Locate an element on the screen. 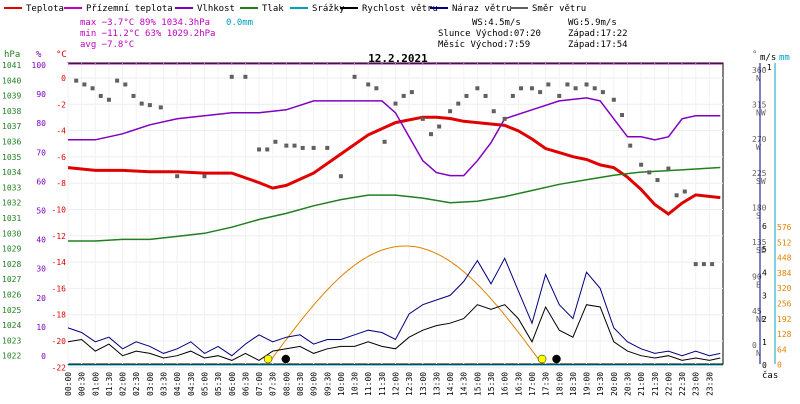 This screenshot has height=404, width=800. humidity-tick-label: 50 is located at coordinates (41, 211).